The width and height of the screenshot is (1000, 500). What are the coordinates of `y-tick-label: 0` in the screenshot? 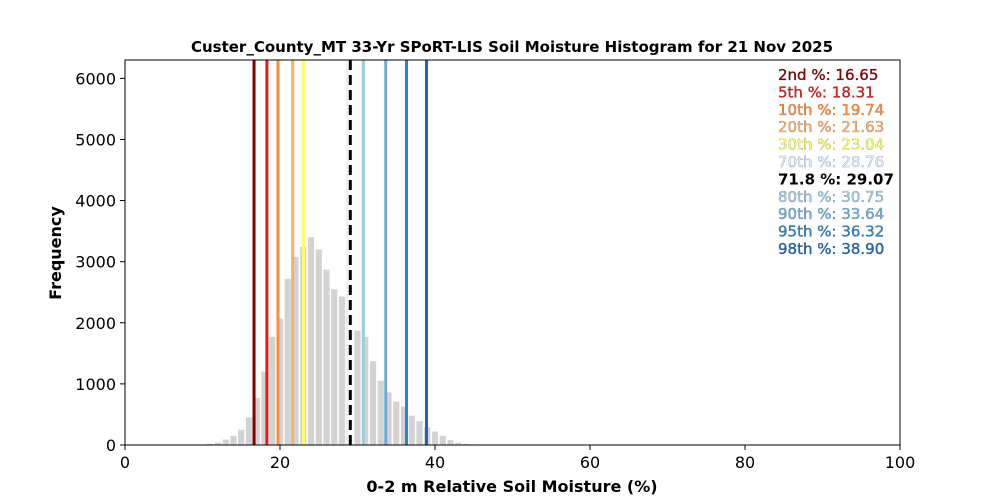 It's located at (111, 445).